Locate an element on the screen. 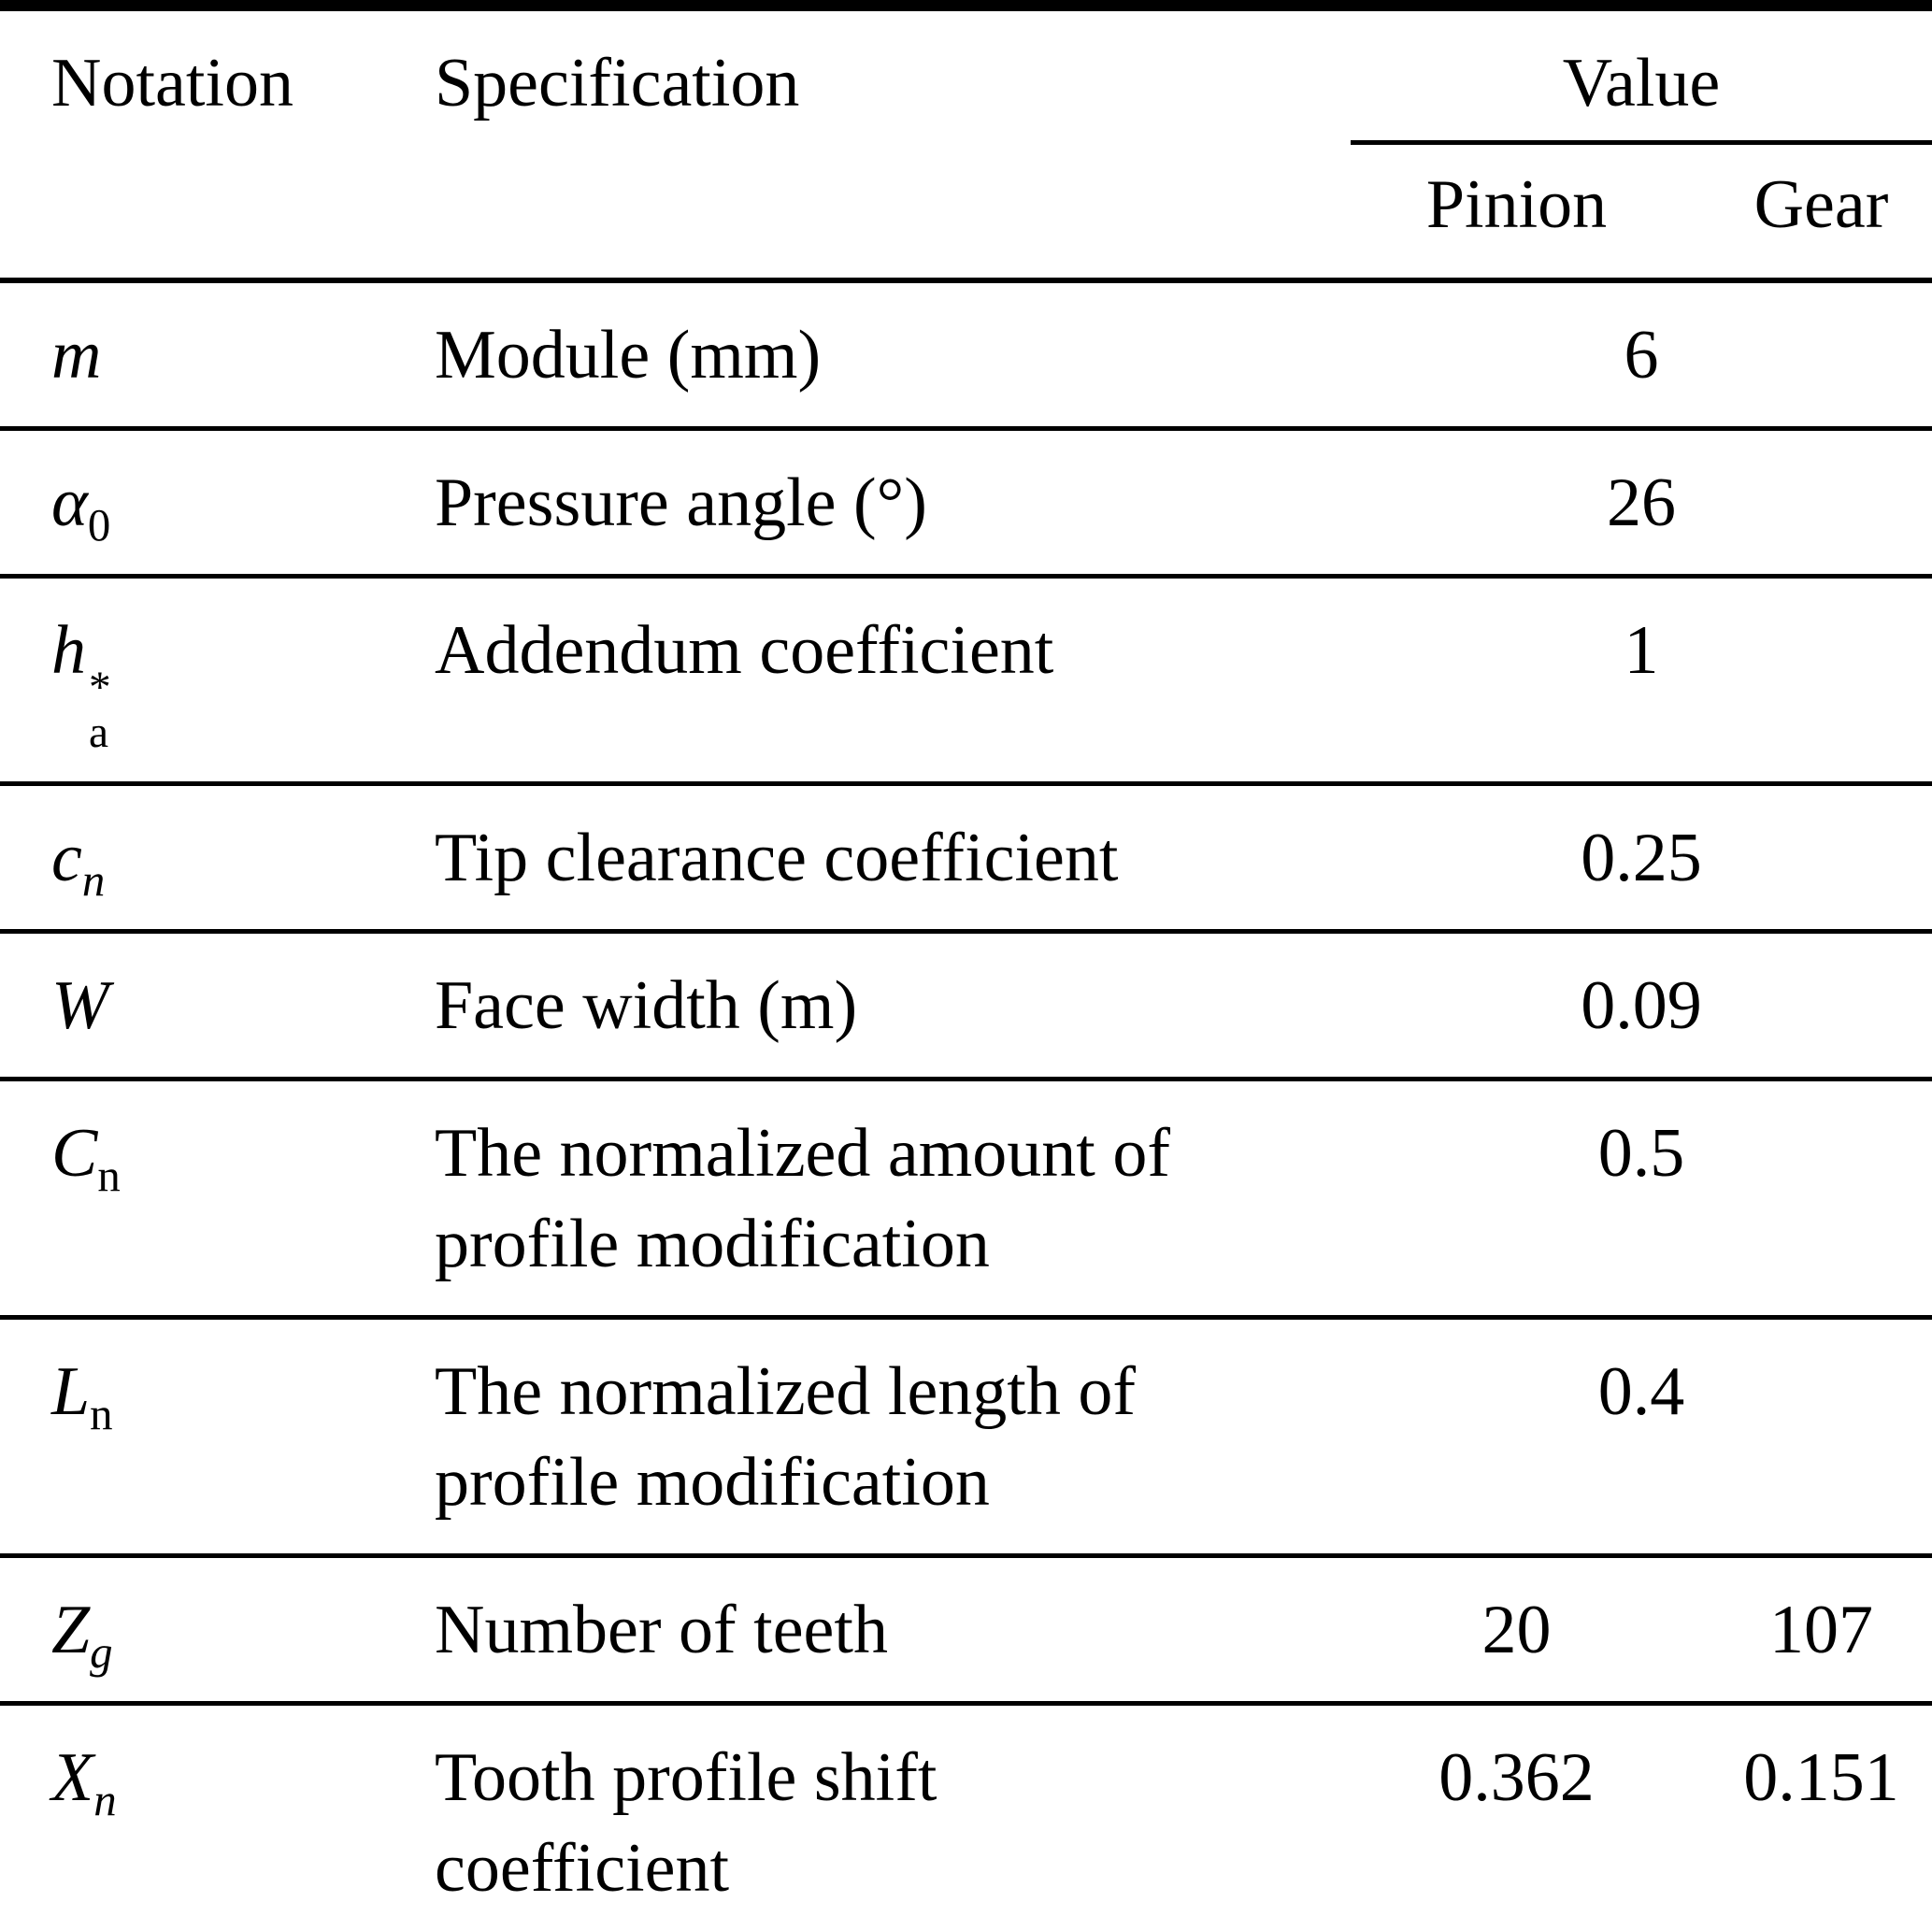  specification-cell: Number of teeth is located at coordinates (893, 1629).